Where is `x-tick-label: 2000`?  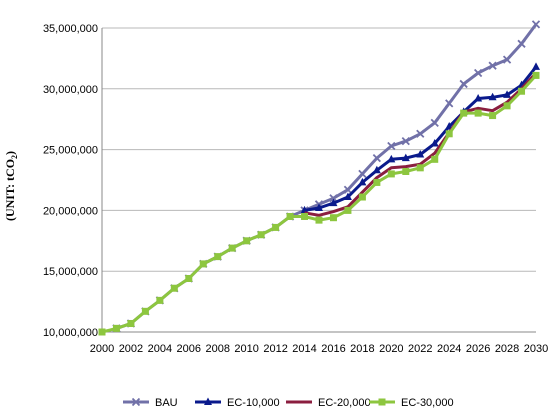
x-tick-label: 2000 is located at coordinates (102, 349).